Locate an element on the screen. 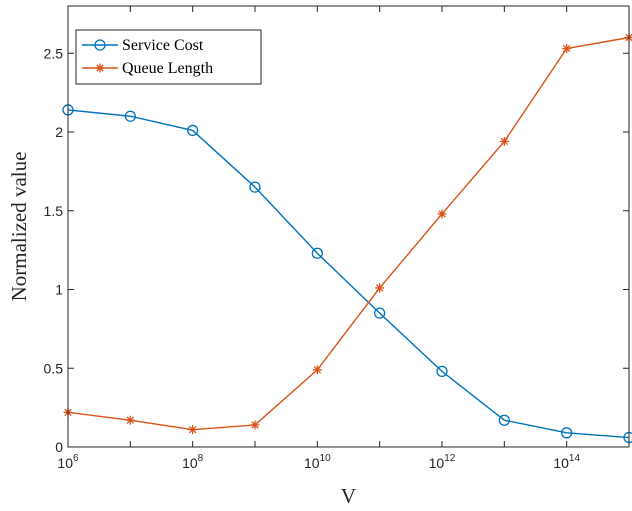 The image size is (632, 511). y-tick-label: 2 is located at coordinates (59, 132).